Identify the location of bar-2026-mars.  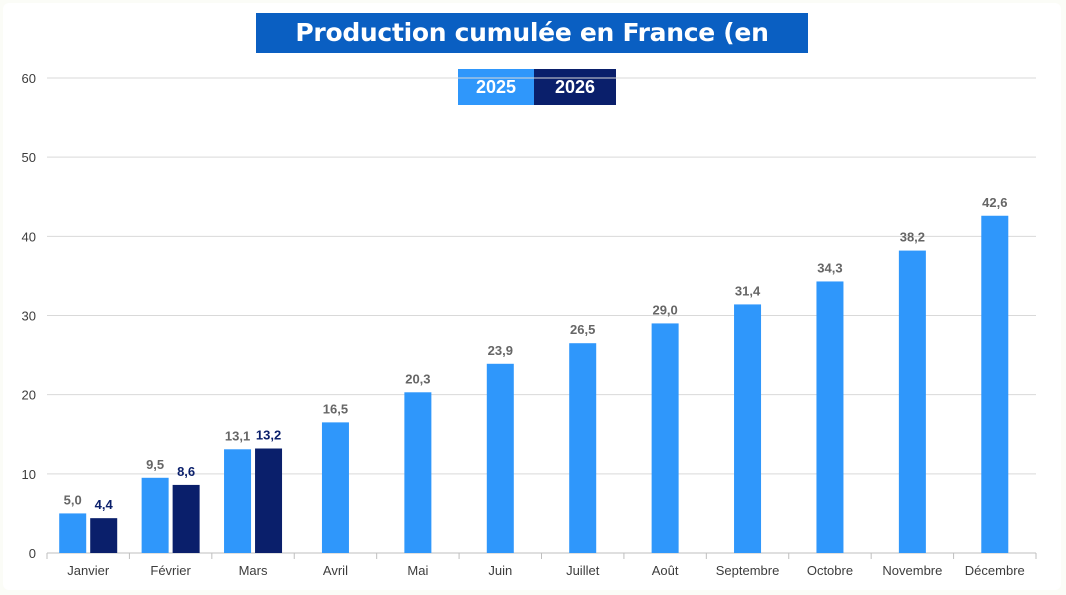
(269, 500).